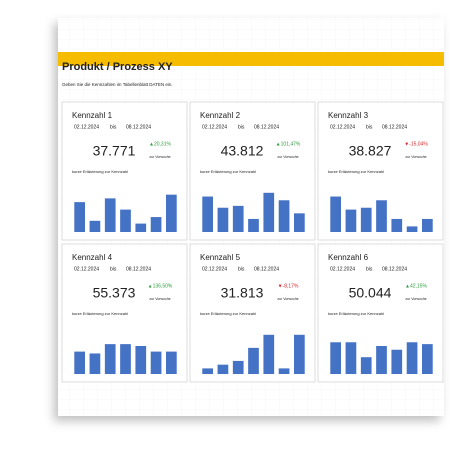 The width and height of the screenshot is (450, 455). What do you see at coordinates (160, 144) in the screenshot?
I see `change: ▲20,31%` at bounding box center [160, 144].